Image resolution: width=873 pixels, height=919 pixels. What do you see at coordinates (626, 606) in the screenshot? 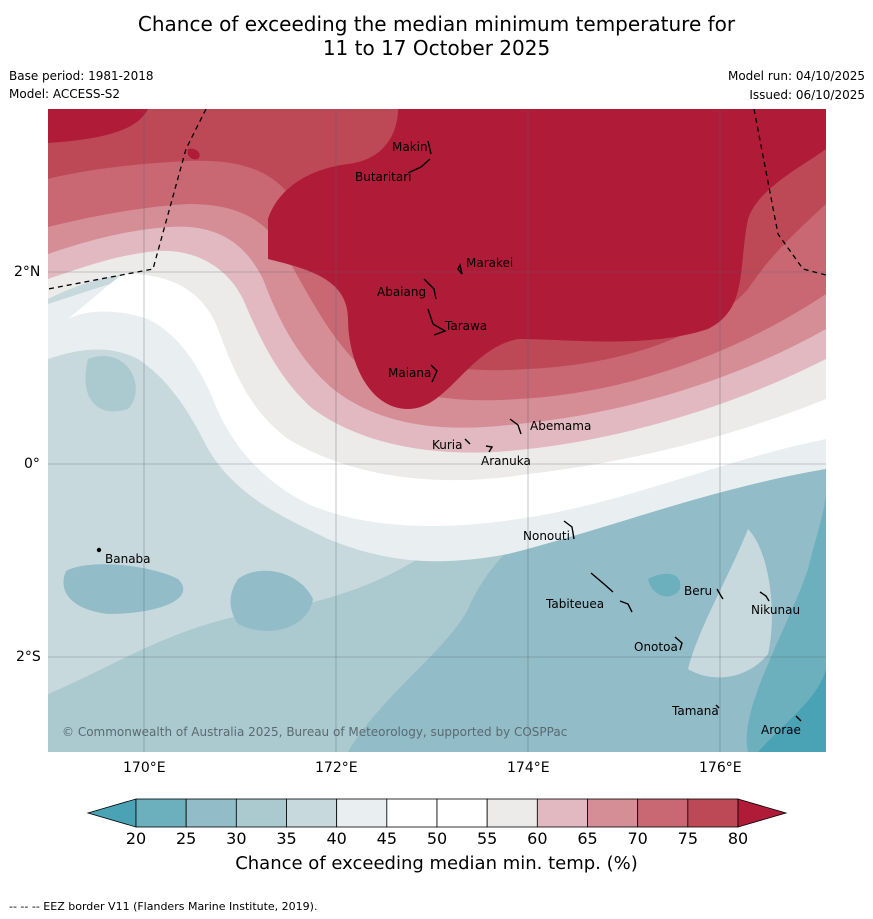
I see `tabiteuea-south` at bounding box center [626, 606].